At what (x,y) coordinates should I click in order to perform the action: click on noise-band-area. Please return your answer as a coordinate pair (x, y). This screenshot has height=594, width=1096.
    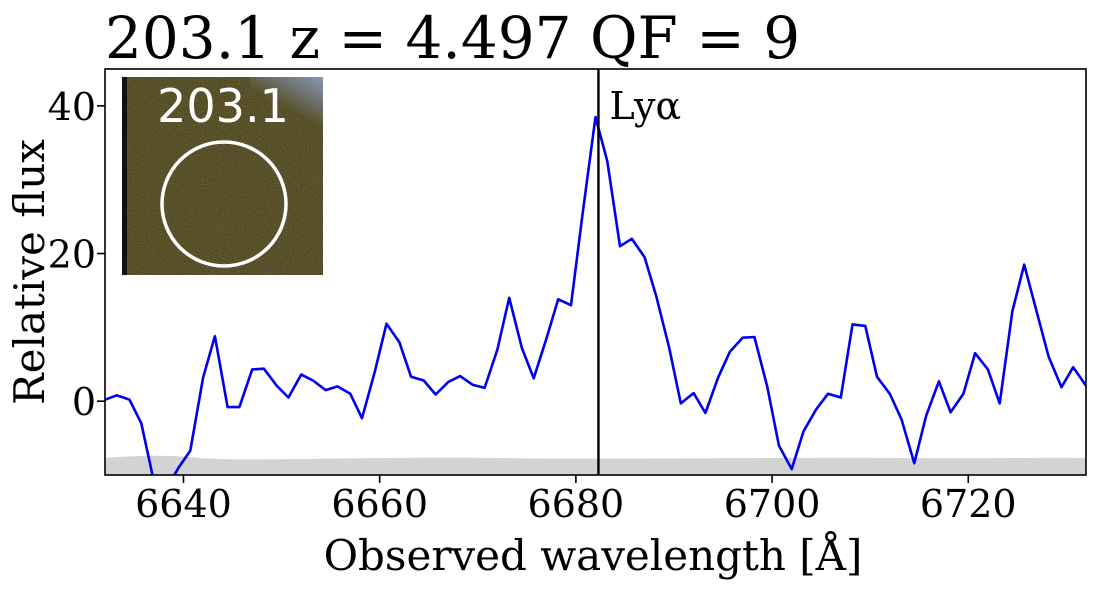
    Looking at the image, I should click on (595, 465).